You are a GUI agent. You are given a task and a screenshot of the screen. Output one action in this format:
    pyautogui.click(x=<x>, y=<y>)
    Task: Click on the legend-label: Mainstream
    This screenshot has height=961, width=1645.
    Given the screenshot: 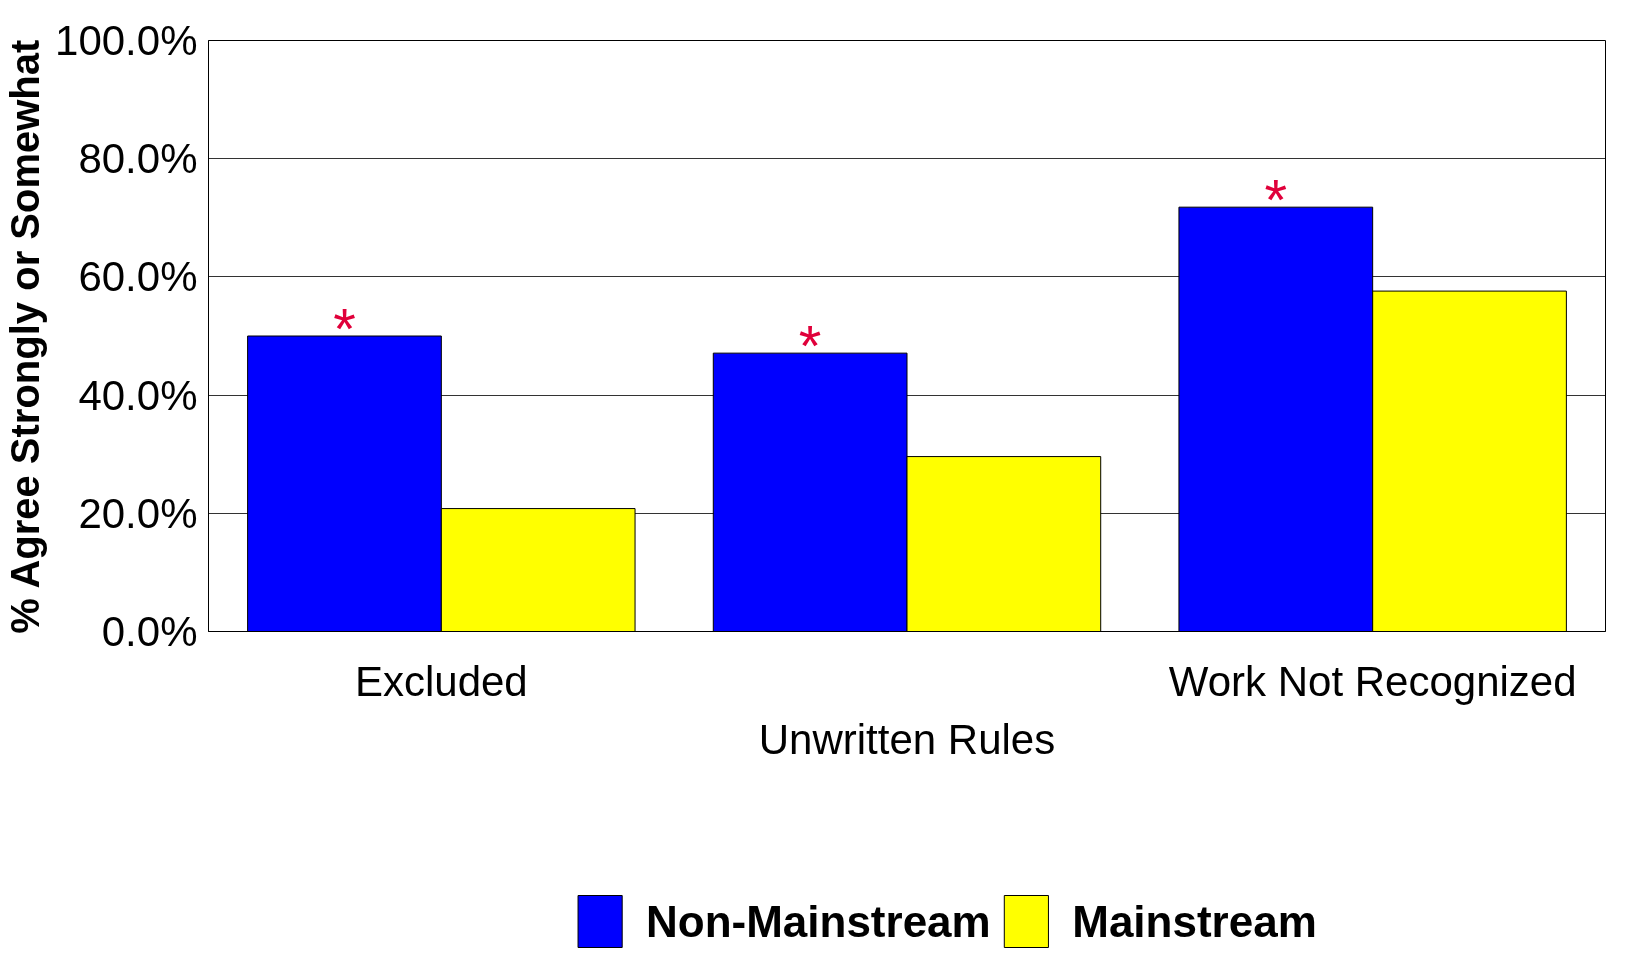 What is the action you would take?
    pyautogui.click(x=1194, y=921)
    